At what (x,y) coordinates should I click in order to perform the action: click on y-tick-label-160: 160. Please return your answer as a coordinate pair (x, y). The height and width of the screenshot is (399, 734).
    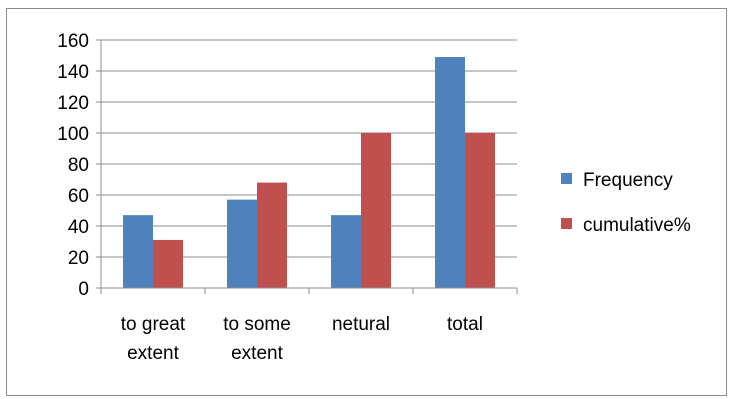
    Looking at the image, I should click on (73, 41).